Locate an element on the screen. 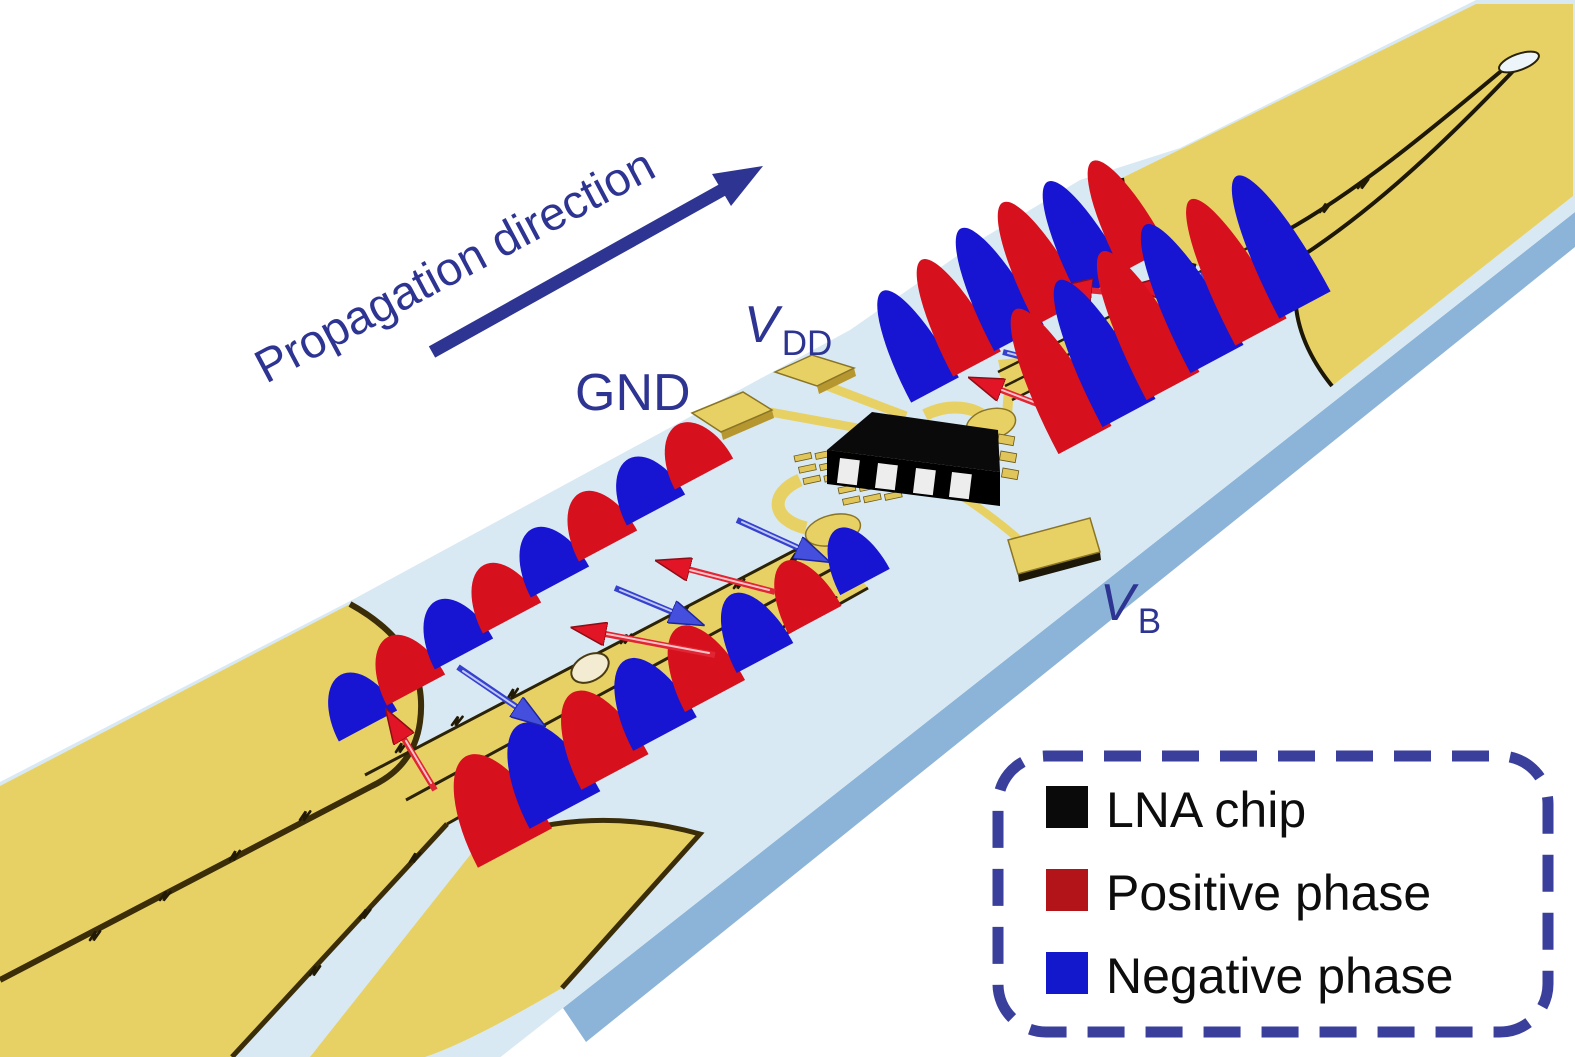  field-arrows-left is located at coordinates (602, 654).